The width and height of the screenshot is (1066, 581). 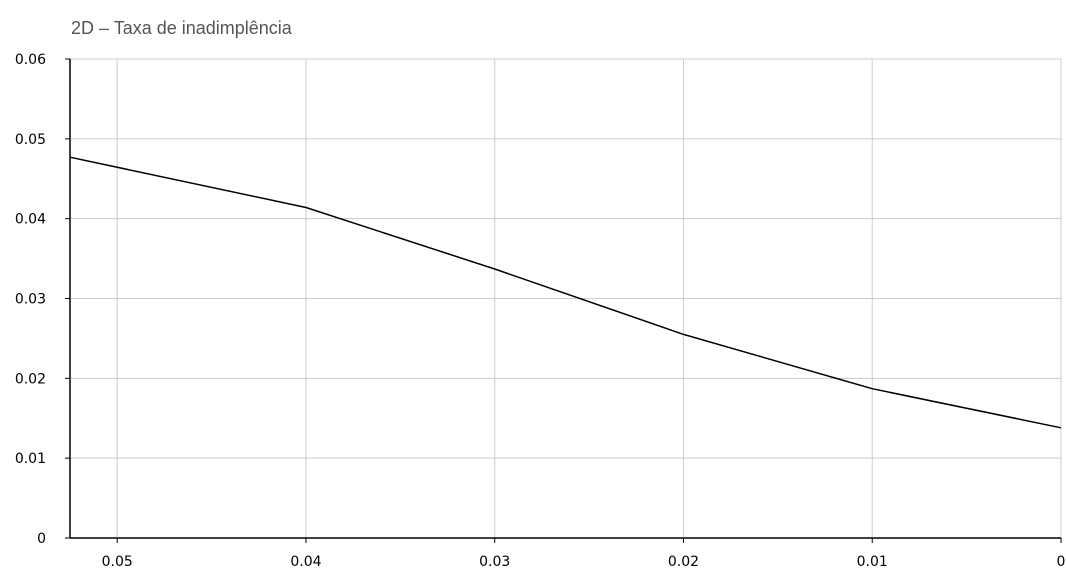 What do you see at coordinates (305, 562) in the screenshot?
I see `x-tick-label: 0.04` at bounding box center [305, 562].